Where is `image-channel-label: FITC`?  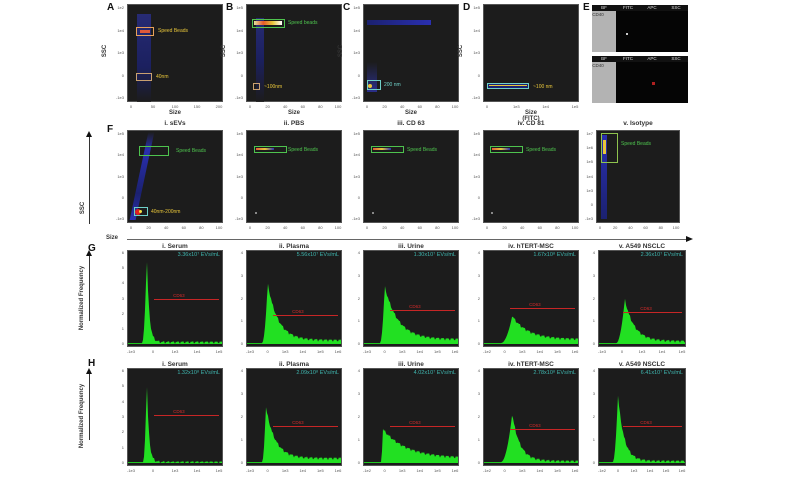 image-channel-label: FITC is located at coordinates (628, 58).